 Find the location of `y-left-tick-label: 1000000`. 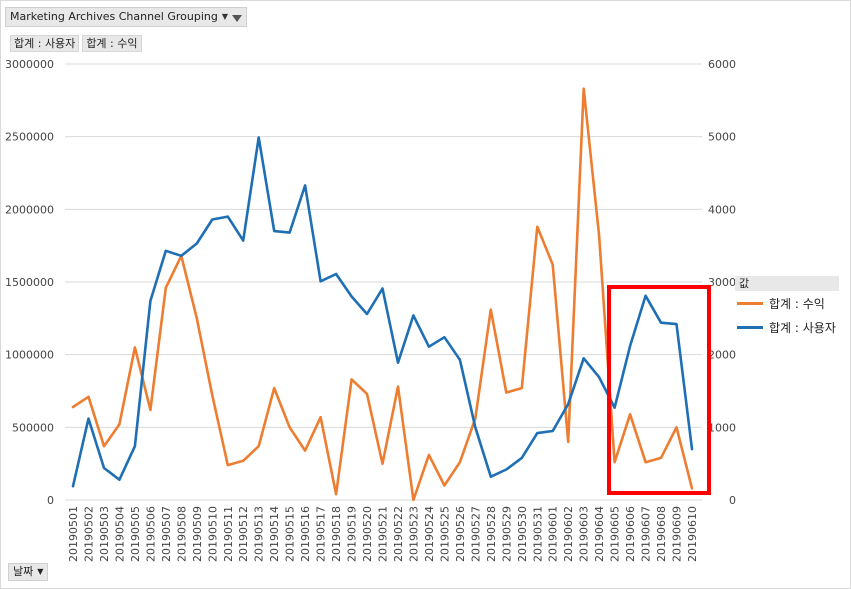

y-left-tick-label: 1000000 is located at coordinates (29, 355).